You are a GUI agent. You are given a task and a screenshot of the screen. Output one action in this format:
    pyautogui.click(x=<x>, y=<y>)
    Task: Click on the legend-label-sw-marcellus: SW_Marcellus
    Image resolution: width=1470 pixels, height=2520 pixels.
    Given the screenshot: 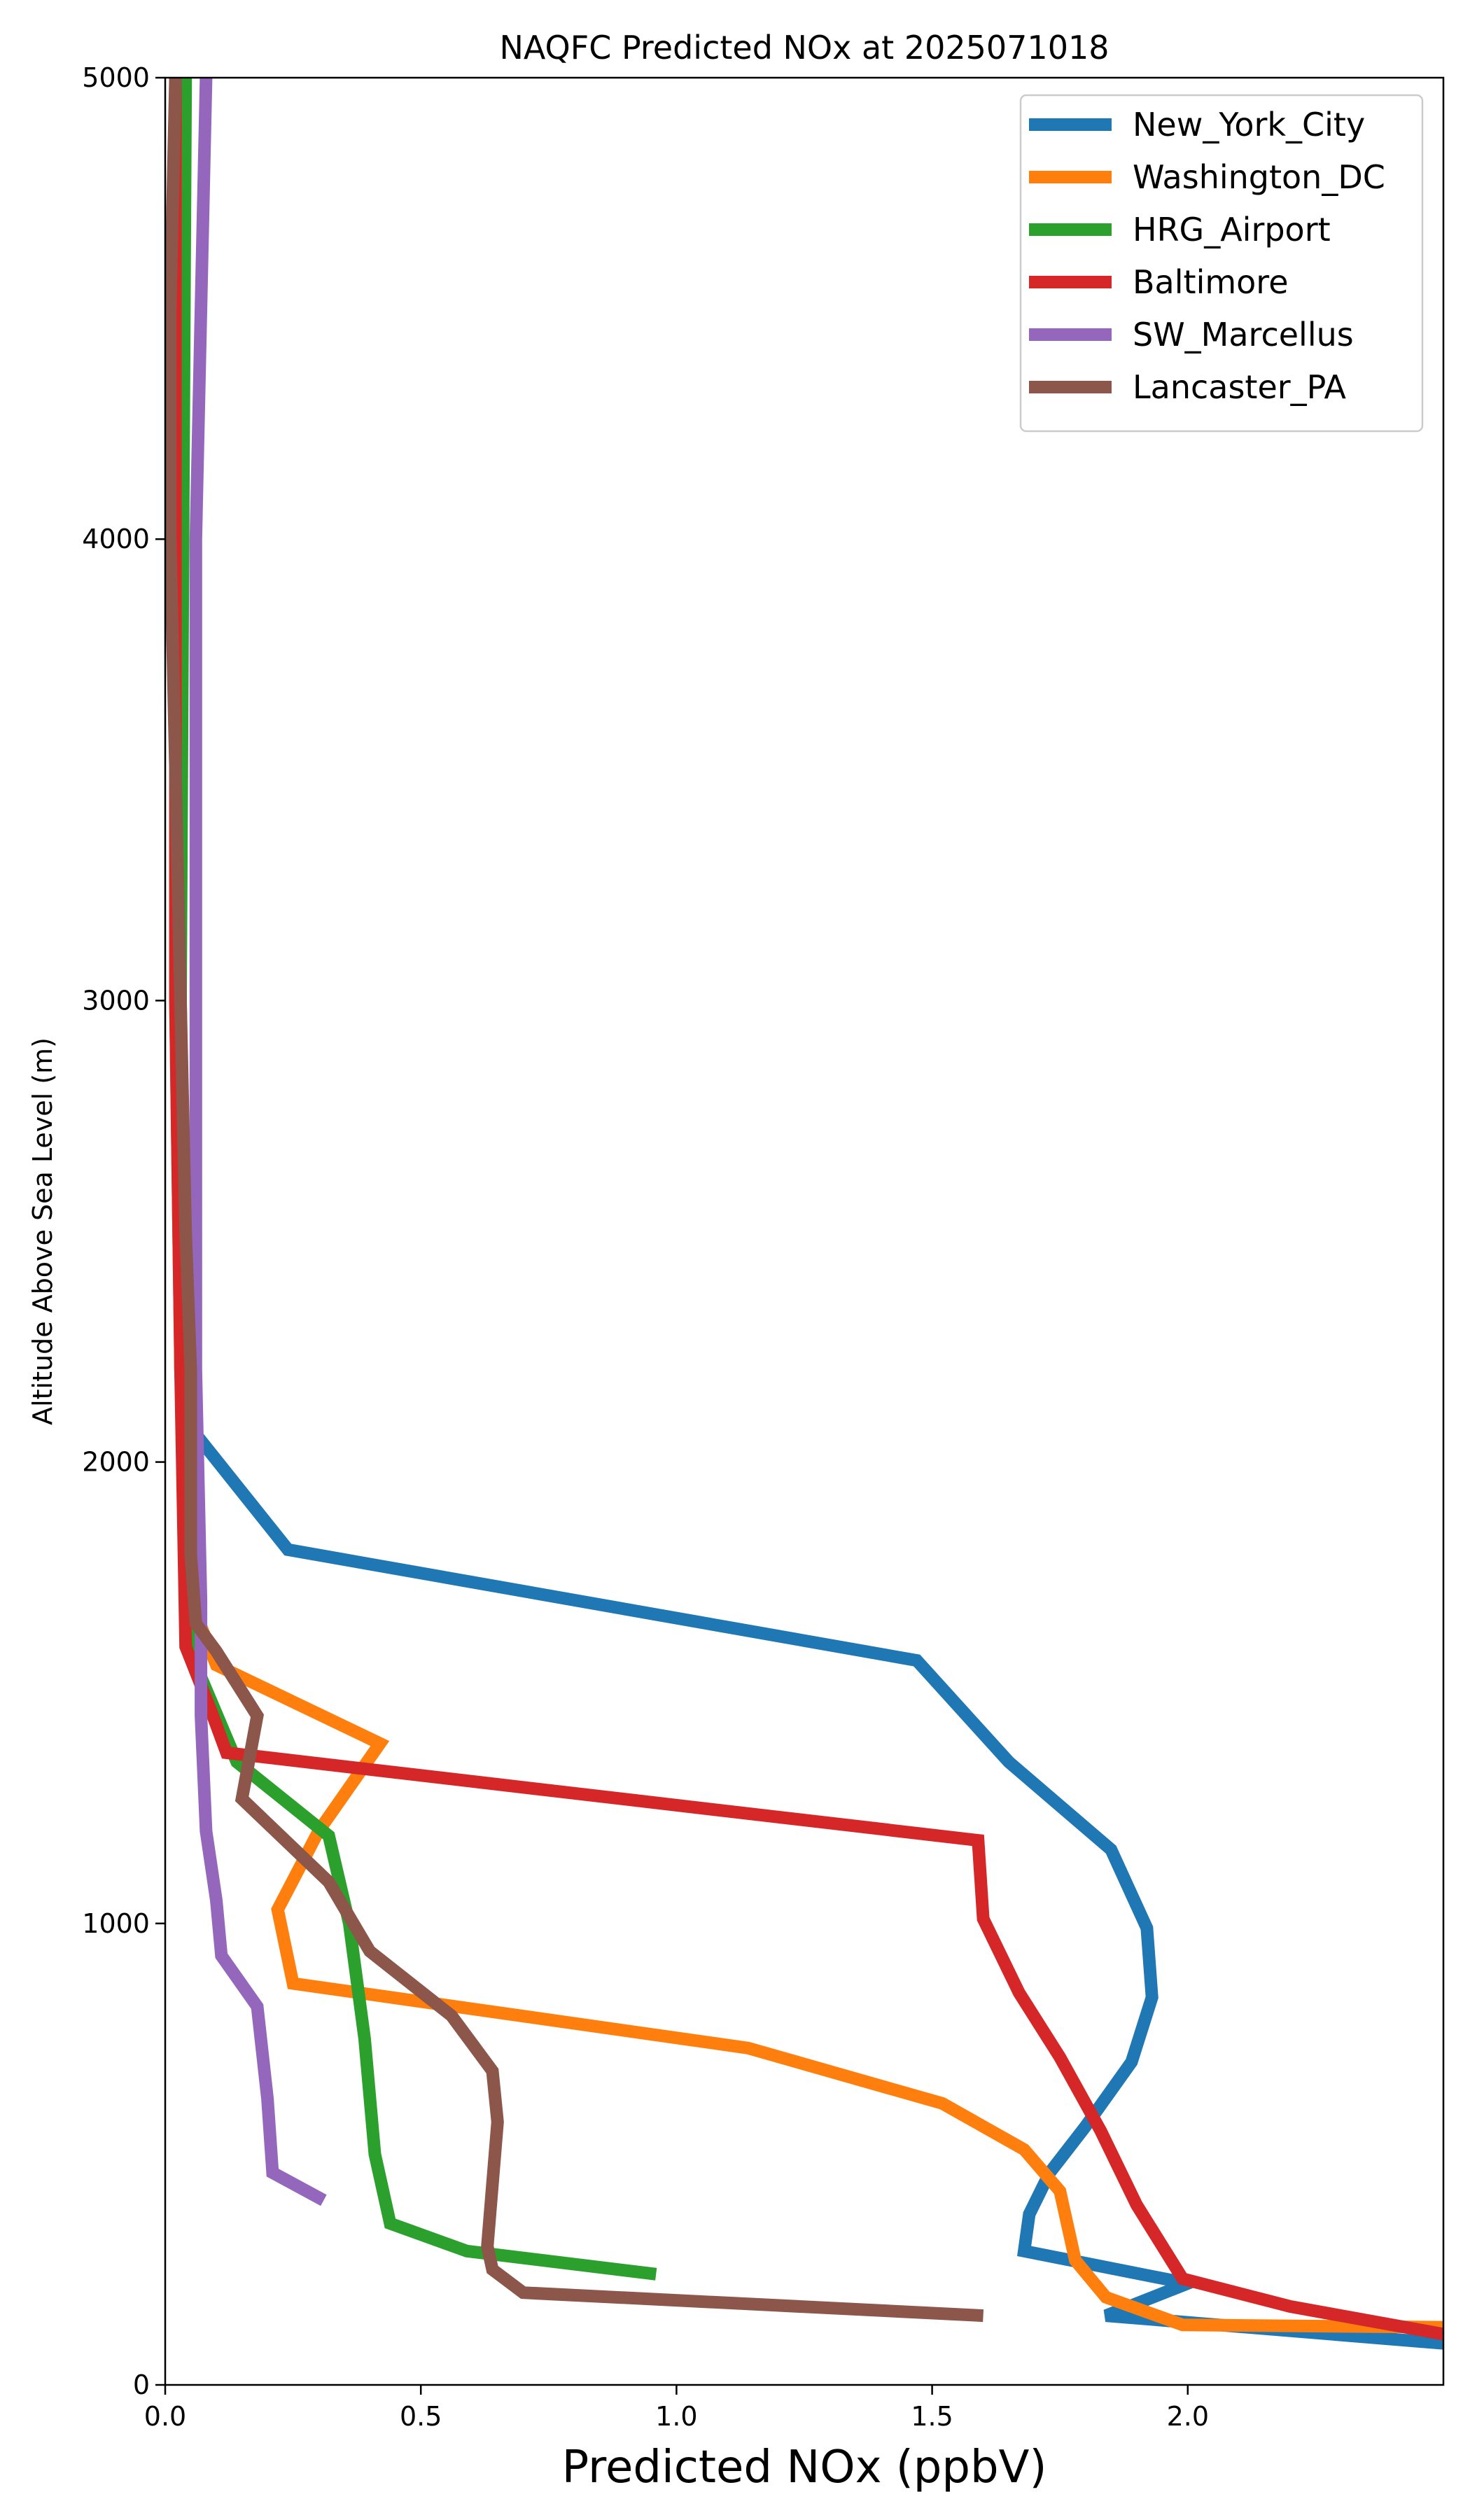 What is the action you would take?
    pyautogui.click(x=1243, y=335)
    